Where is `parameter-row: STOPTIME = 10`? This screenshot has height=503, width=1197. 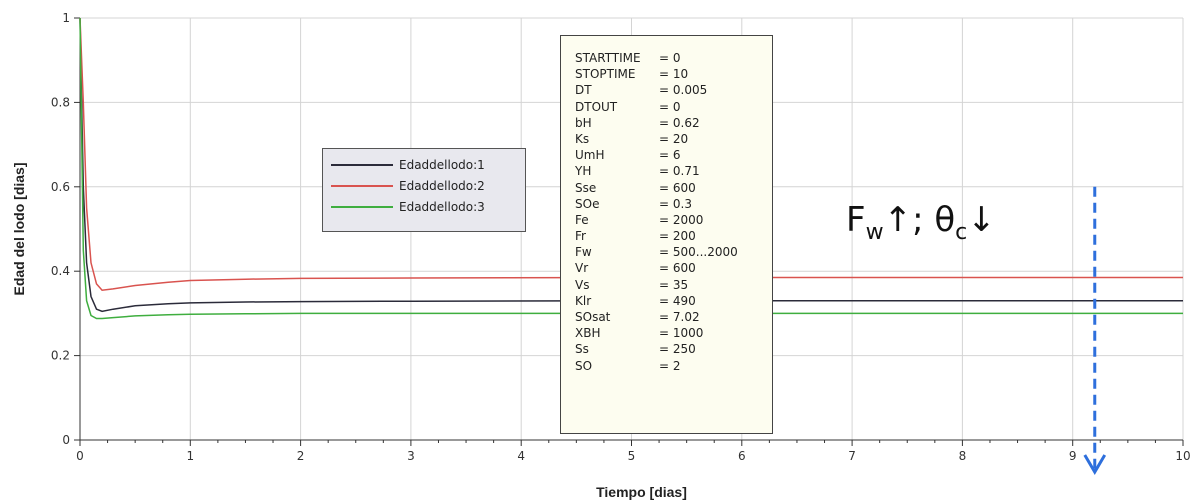 parameter-row: STOPTIME = 10 is located at coordinates (673, 74).